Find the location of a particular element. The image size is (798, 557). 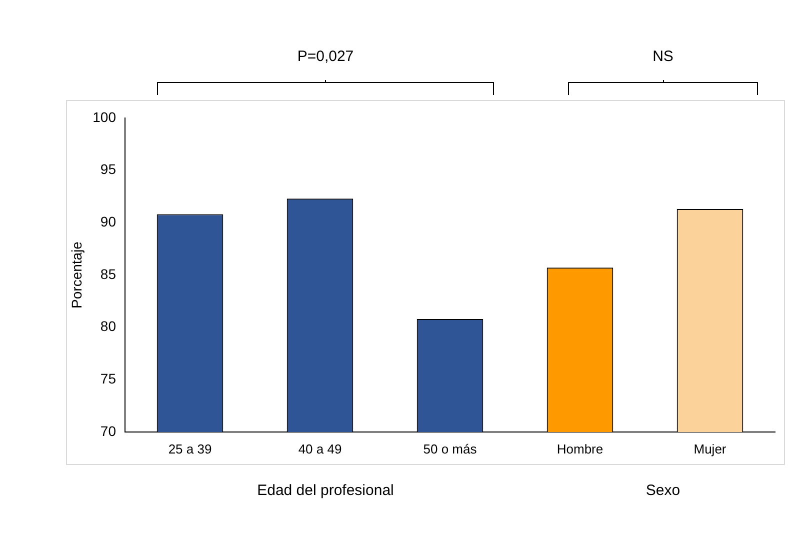

x-tick-label: 40 a 49 is located at coordinates (320, 448).